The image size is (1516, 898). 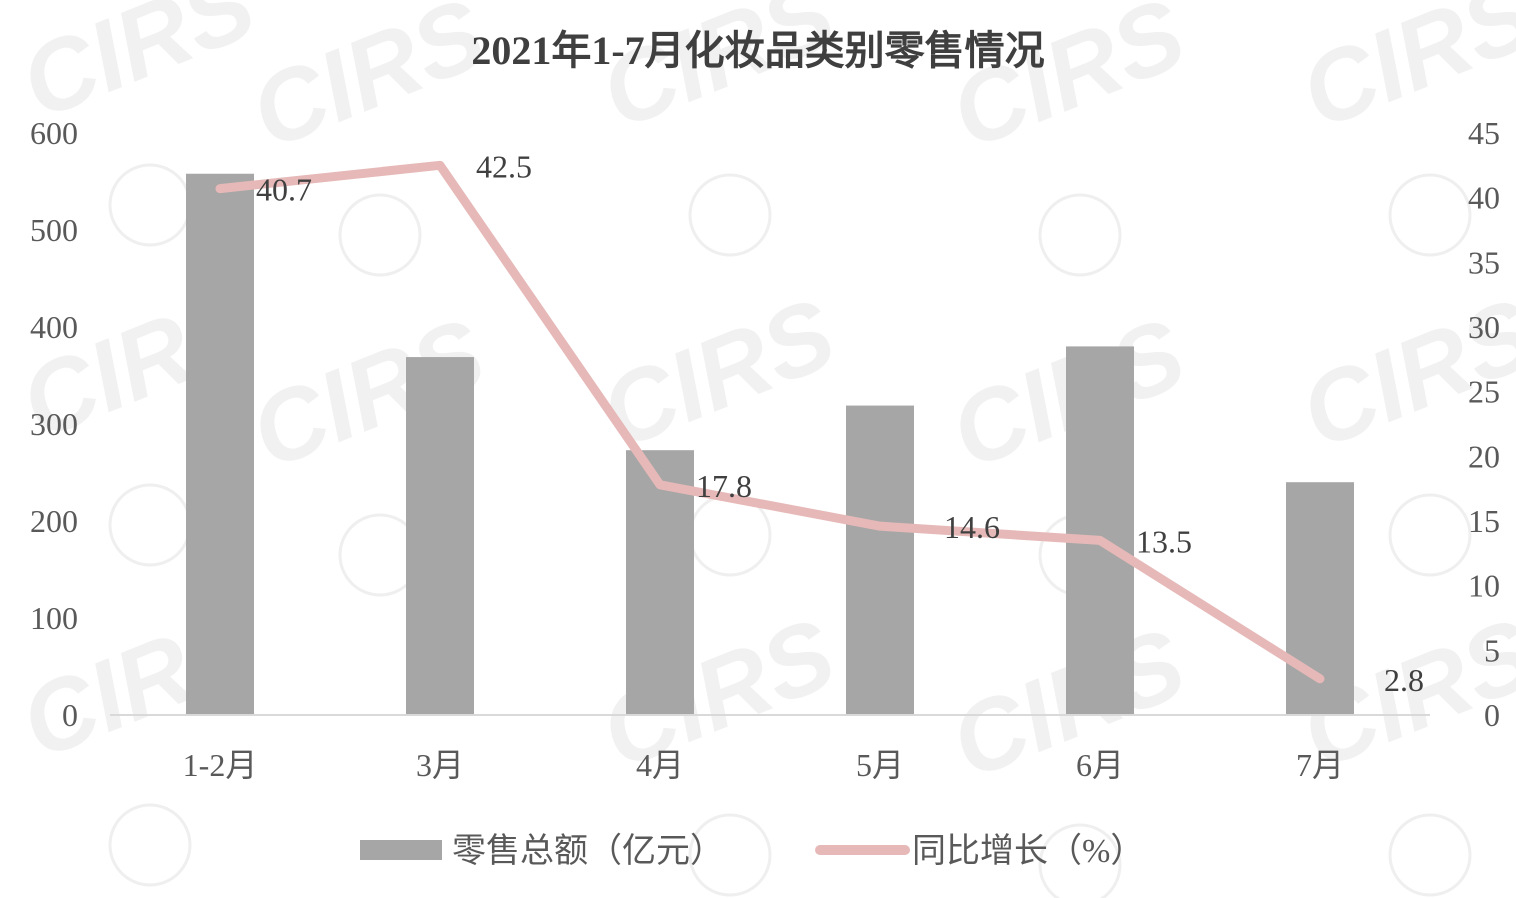 I want to click on data-label: 40.7, so click(x=284, y=190).